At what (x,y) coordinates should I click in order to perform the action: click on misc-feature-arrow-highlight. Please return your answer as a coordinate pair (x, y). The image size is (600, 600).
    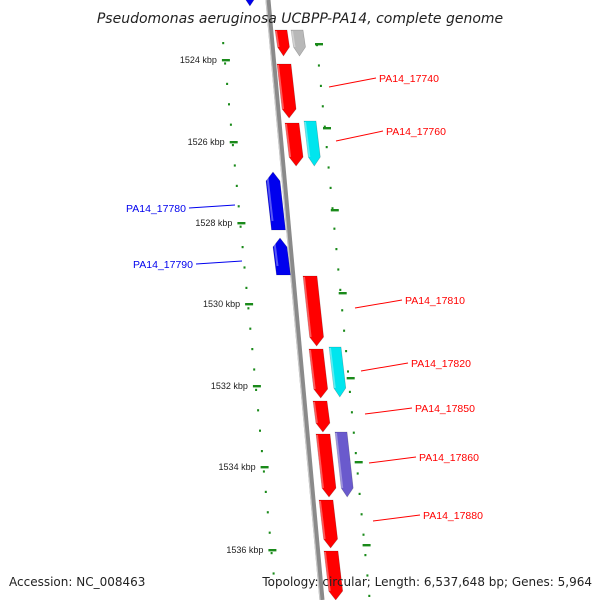
    Looking at the image, I should click on (339, 460).